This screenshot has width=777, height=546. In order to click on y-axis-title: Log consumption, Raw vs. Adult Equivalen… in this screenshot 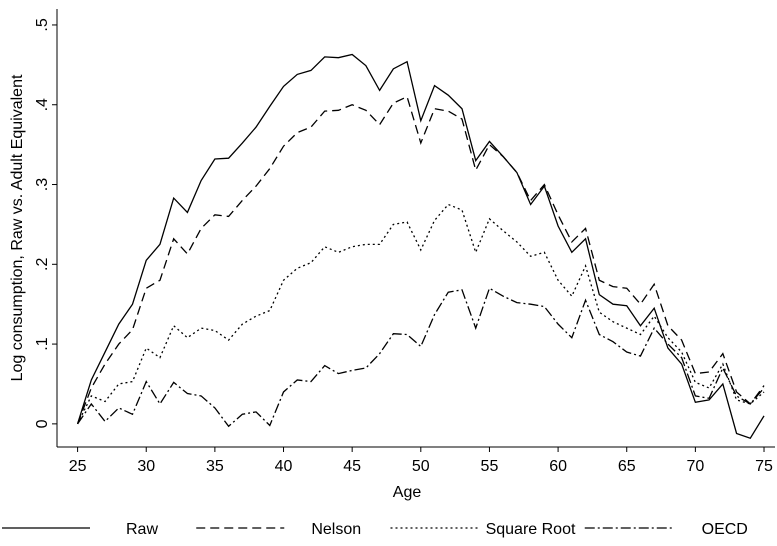, I will do `click(17, 227)`.